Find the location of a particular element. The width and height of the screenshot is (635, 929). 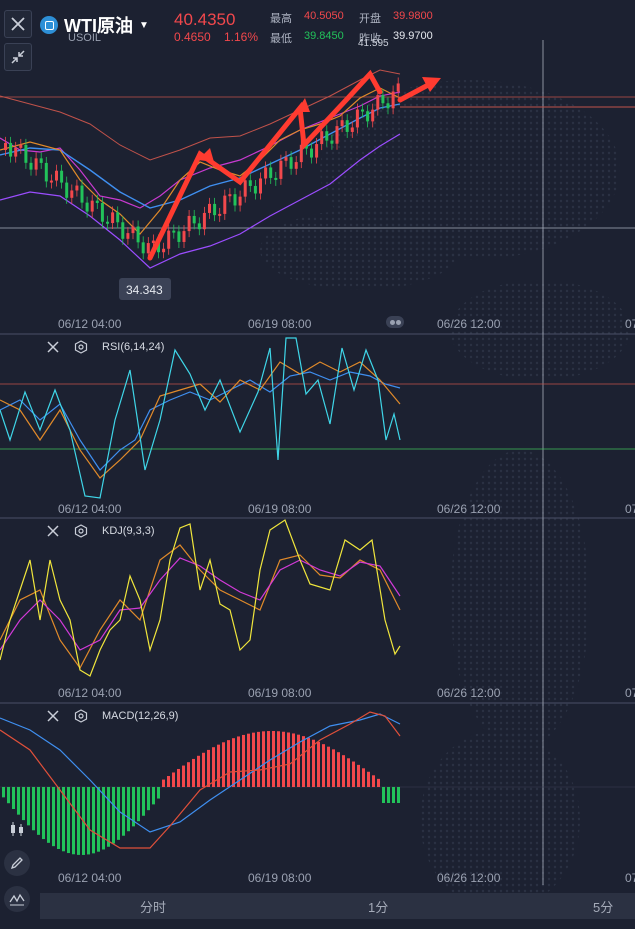

interval-tab: 5分 is located at coordinates (603, 907).